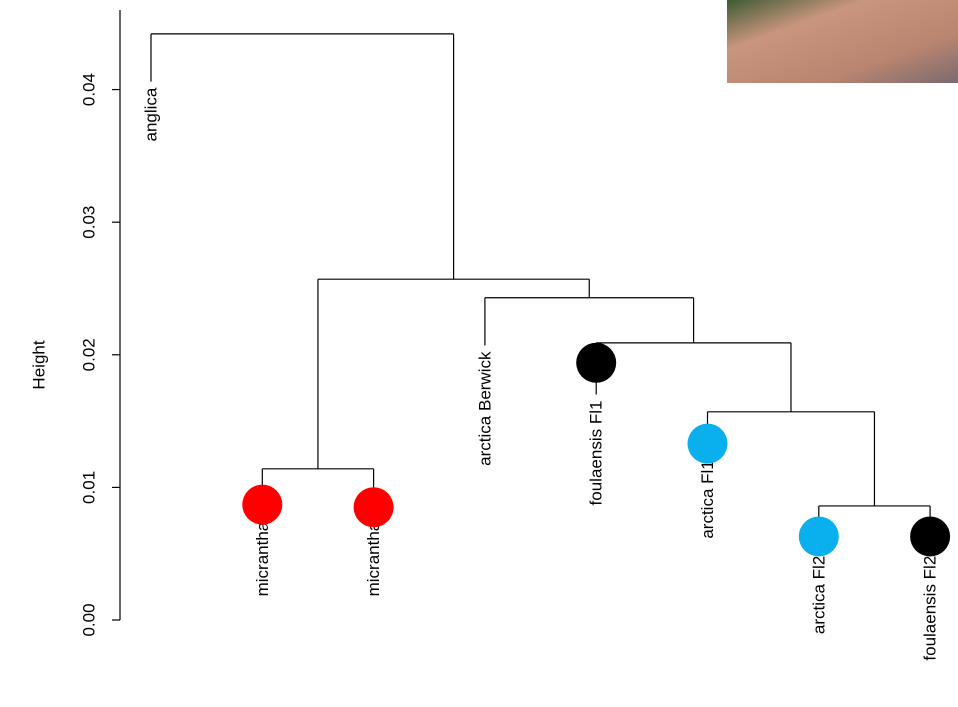 The image size is (958, 707). What do you see at coordinates (484, 408) in the screenshot?
I see `leaf-label: arctica Berwick` at bounding box center [484, 408].